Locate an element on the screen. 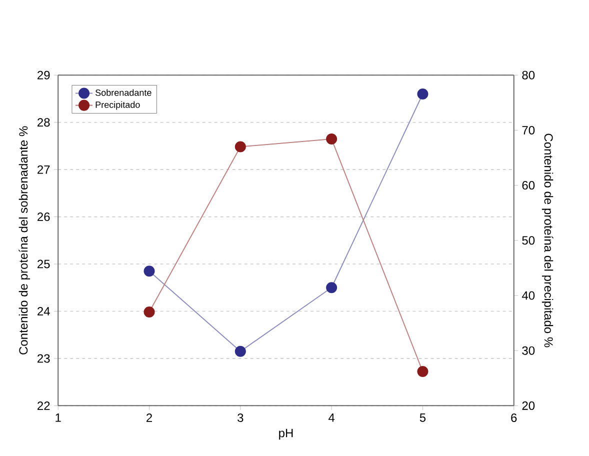 This screenshot has width=589, height=456. y2-axis-title: Contenido de proteína del precipitado % is located at coordinates (548, 241).